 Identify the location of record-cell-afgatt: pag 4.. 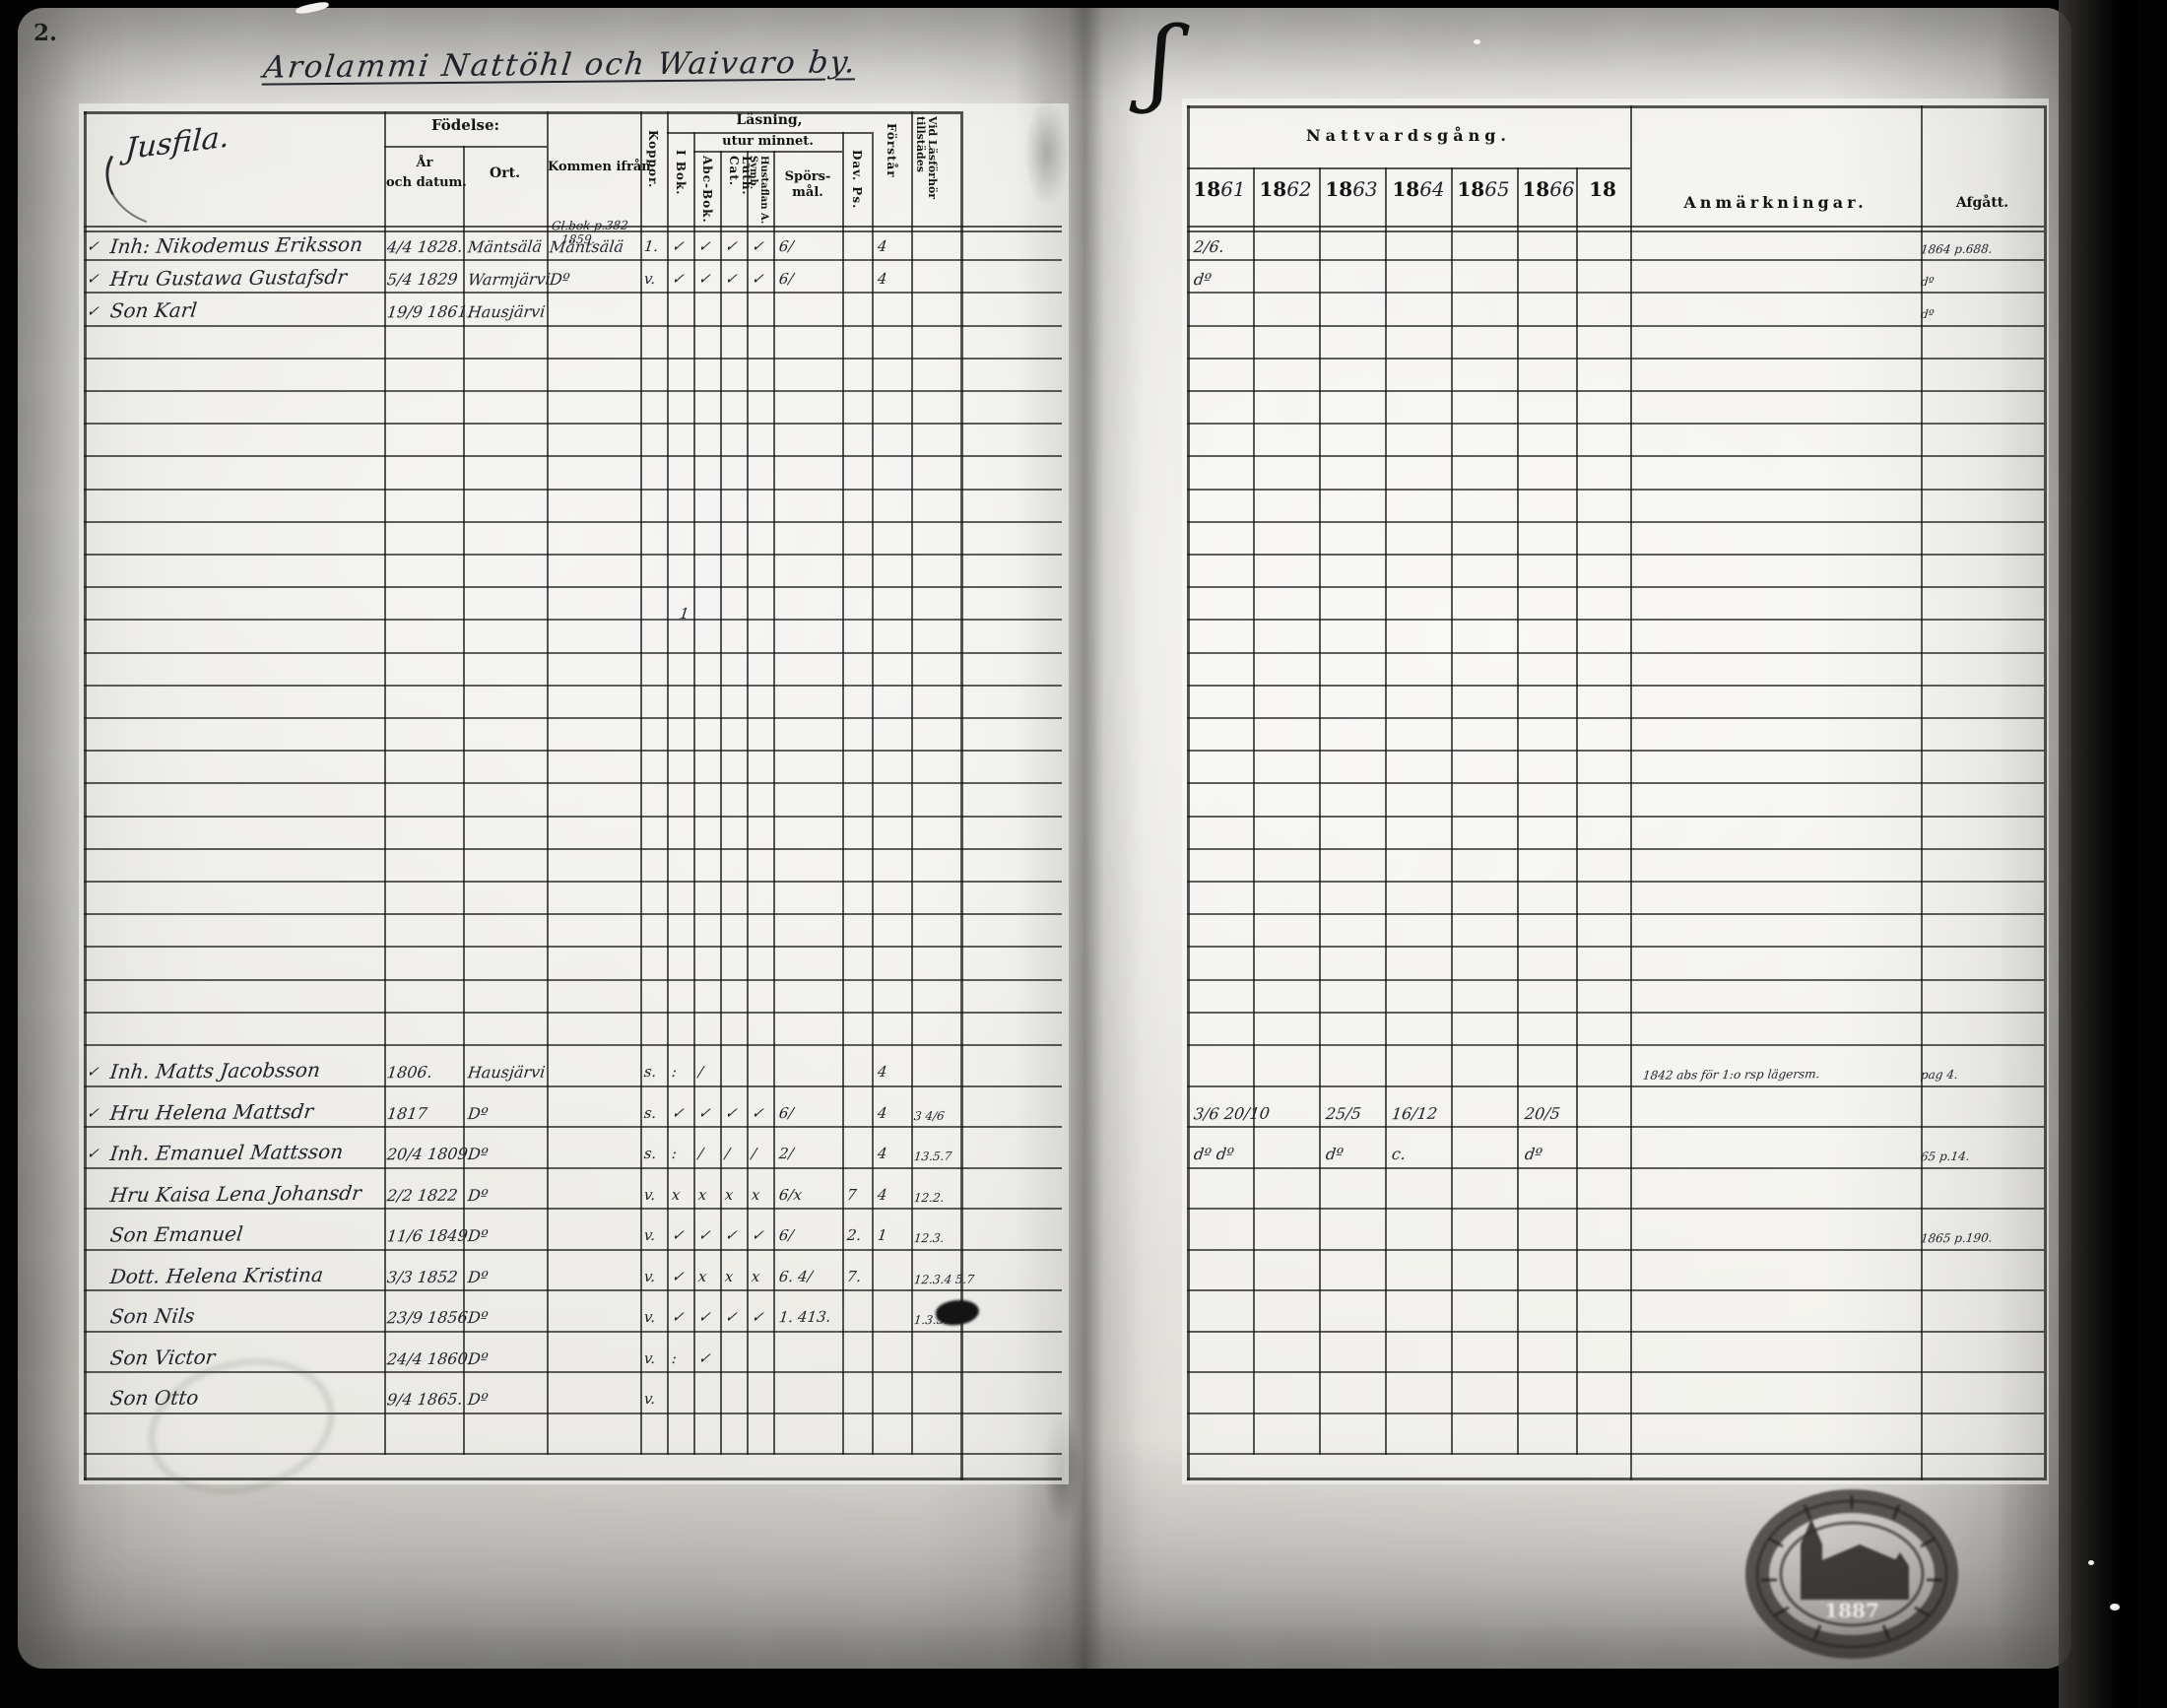
(1939, 1075).